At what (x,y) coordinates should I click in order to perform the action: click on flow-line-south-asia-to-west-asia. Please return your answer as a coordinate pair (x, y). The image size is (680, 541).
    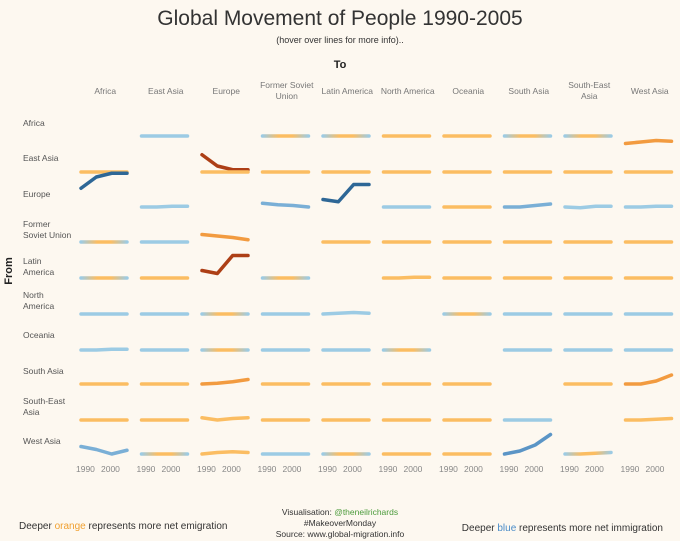
    Looking at the image, I should click on (648, 379).